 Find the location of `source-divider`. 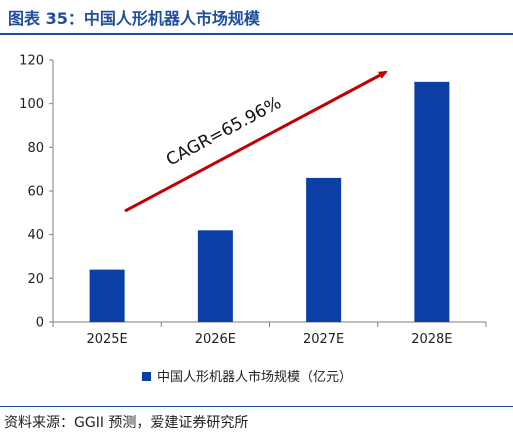

source-divider is located at coordinates (256, 406).